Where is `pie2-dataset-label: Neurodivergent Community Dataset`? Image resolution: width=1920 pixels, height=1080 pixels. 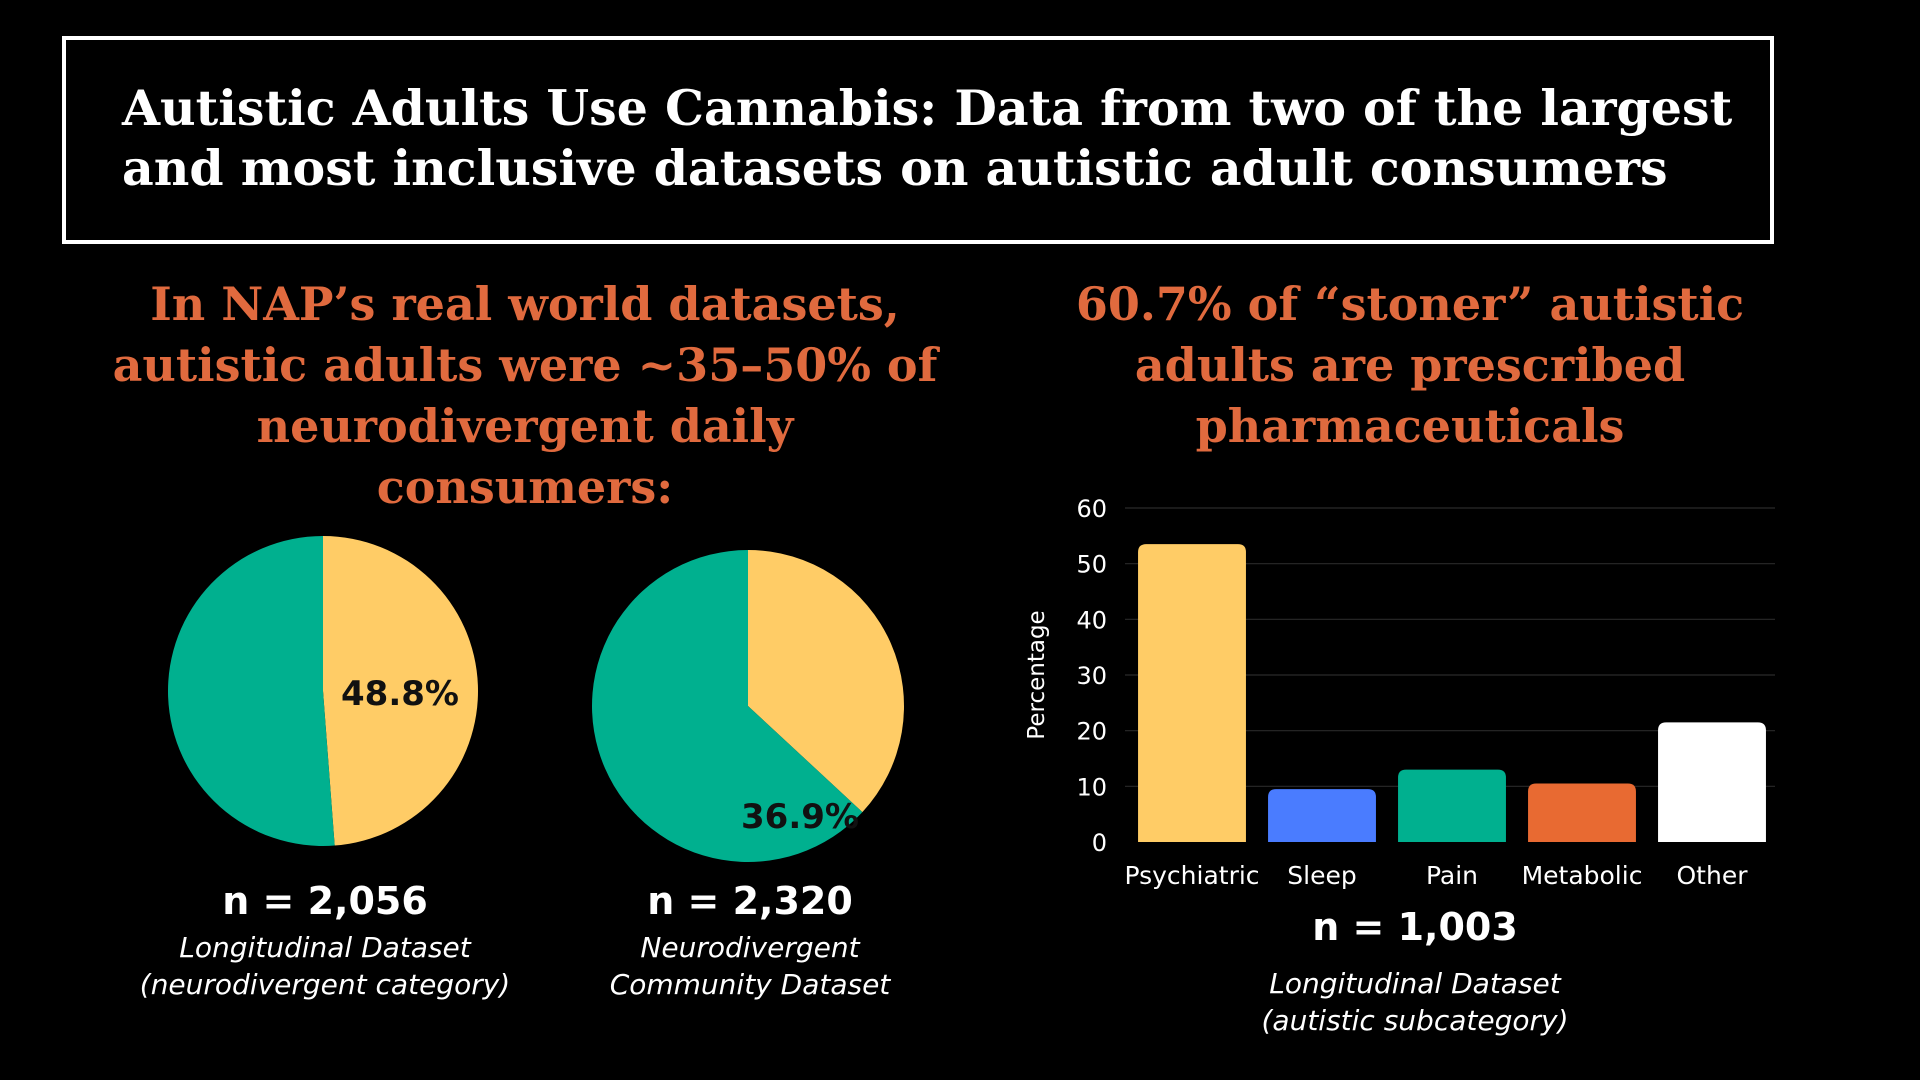 pie2-dataset-label: Neurodivergent Community Dataset is located at coordinates (750, 966).